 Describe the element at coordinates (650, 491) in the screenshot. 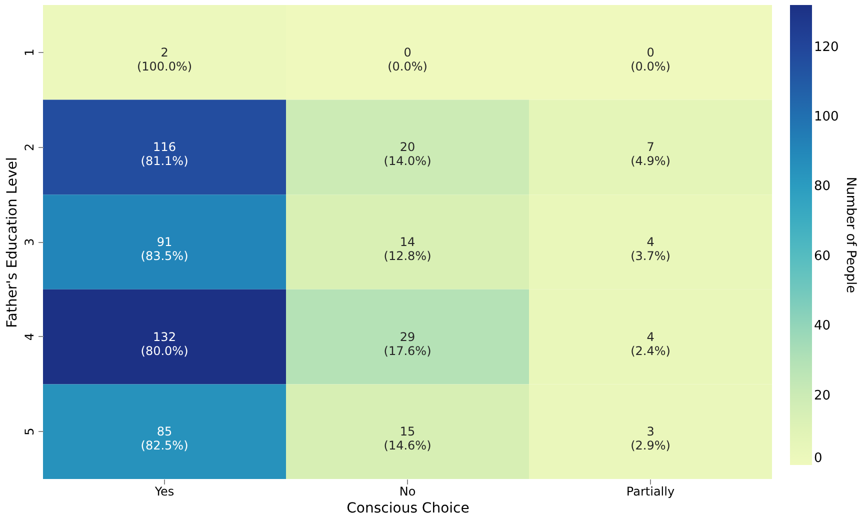

I see `x-tick-label: Partially` at that location.